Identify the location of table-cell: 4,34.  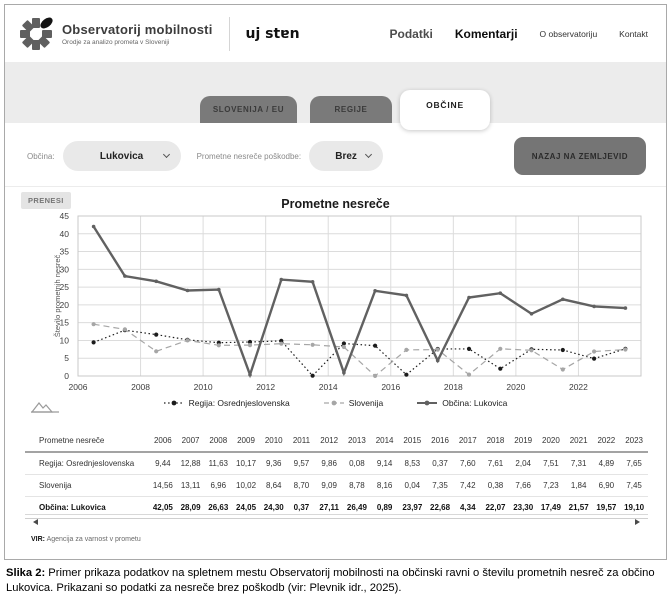
(467, 507).